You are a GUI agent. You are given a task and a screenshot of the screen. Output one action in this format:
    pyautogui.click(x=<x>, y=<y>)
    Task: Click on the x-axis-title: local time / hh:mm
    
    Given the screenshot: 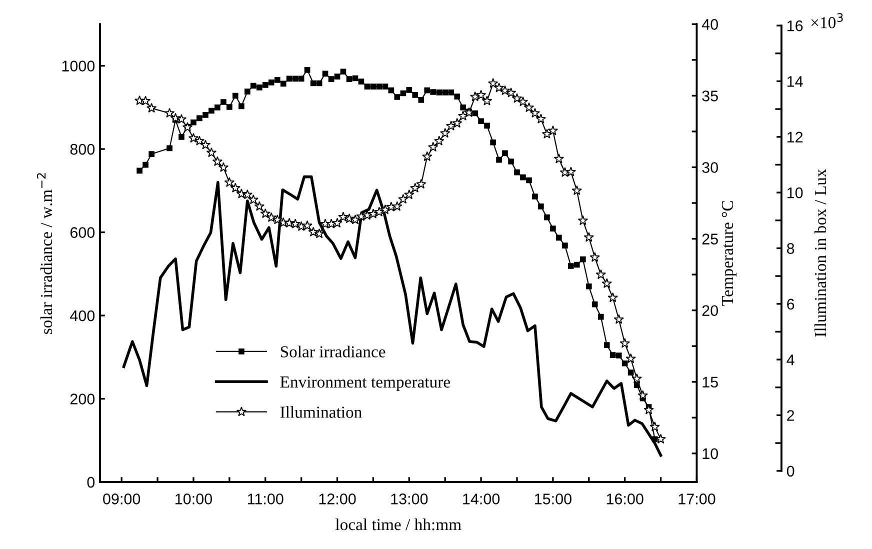 What is the action you would take?
    pyautogui.click(x=399, y=524)
    